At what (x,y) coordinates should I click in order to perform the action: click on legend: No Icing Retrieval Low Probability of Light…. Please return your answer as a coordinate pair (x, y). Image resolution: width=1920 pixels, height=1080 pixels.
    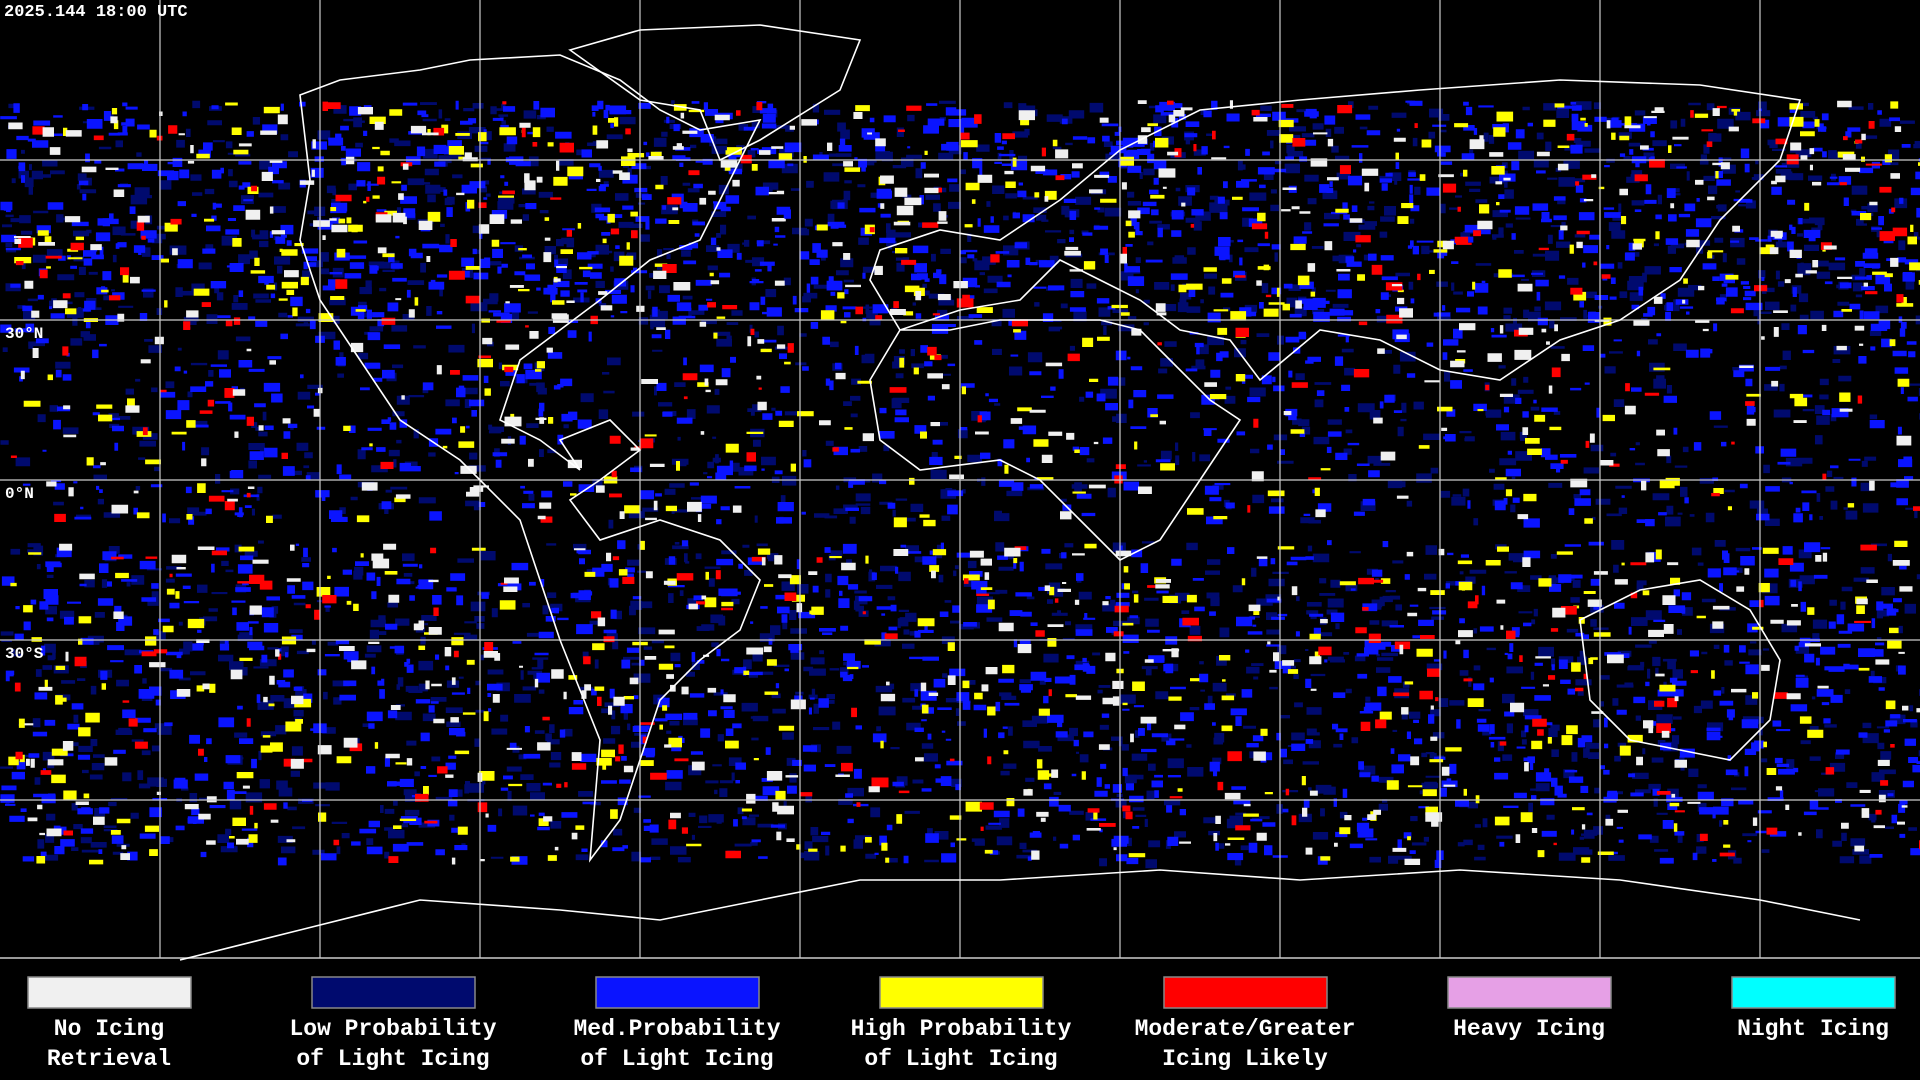
    Looking at the image, I should click on (961, 1024).